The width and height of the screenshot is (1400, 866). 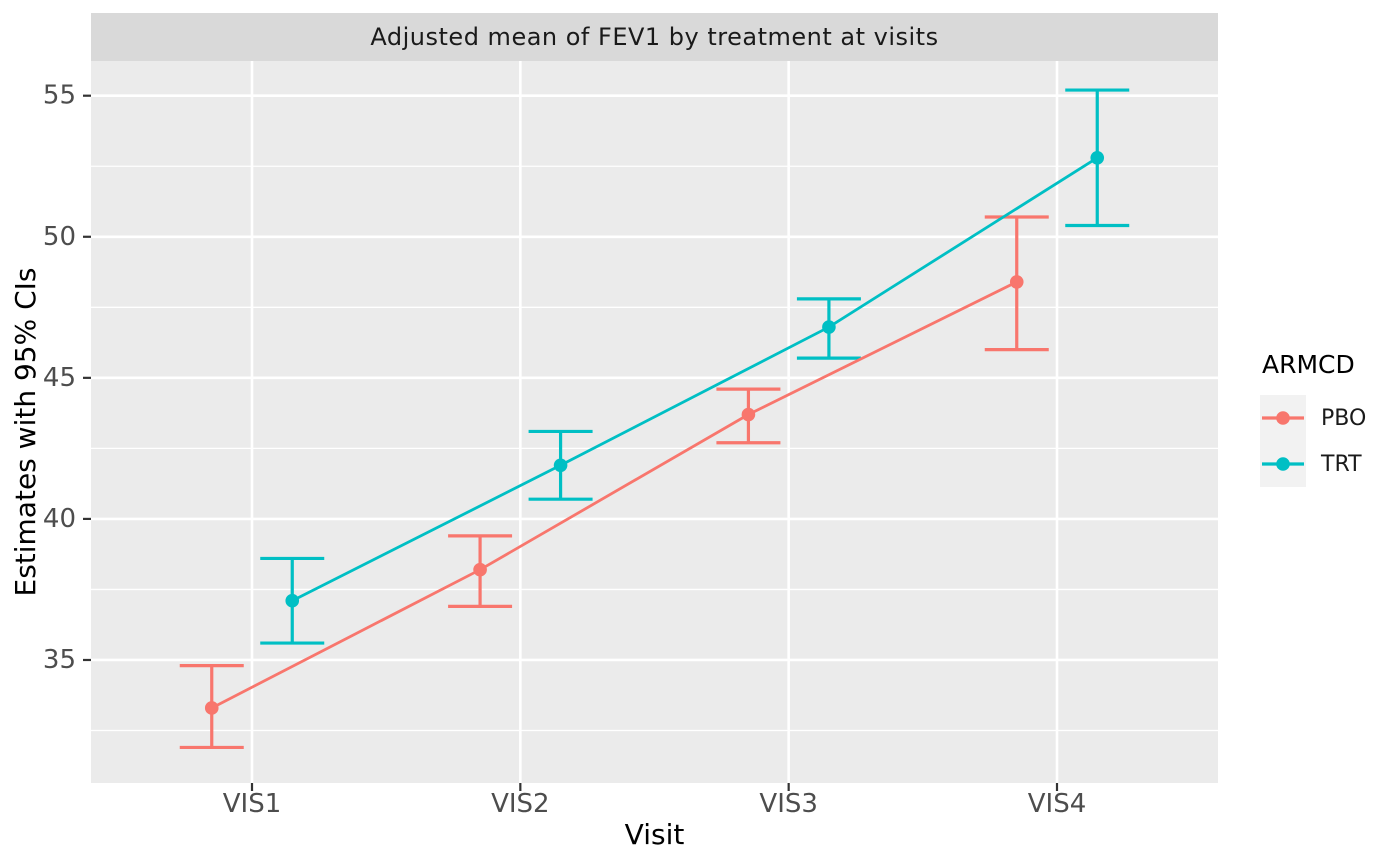 What do you see at coordinates (59, 378) in the screenshot?
I see `y-tick-label: 45` at bounding box center [59, 378].